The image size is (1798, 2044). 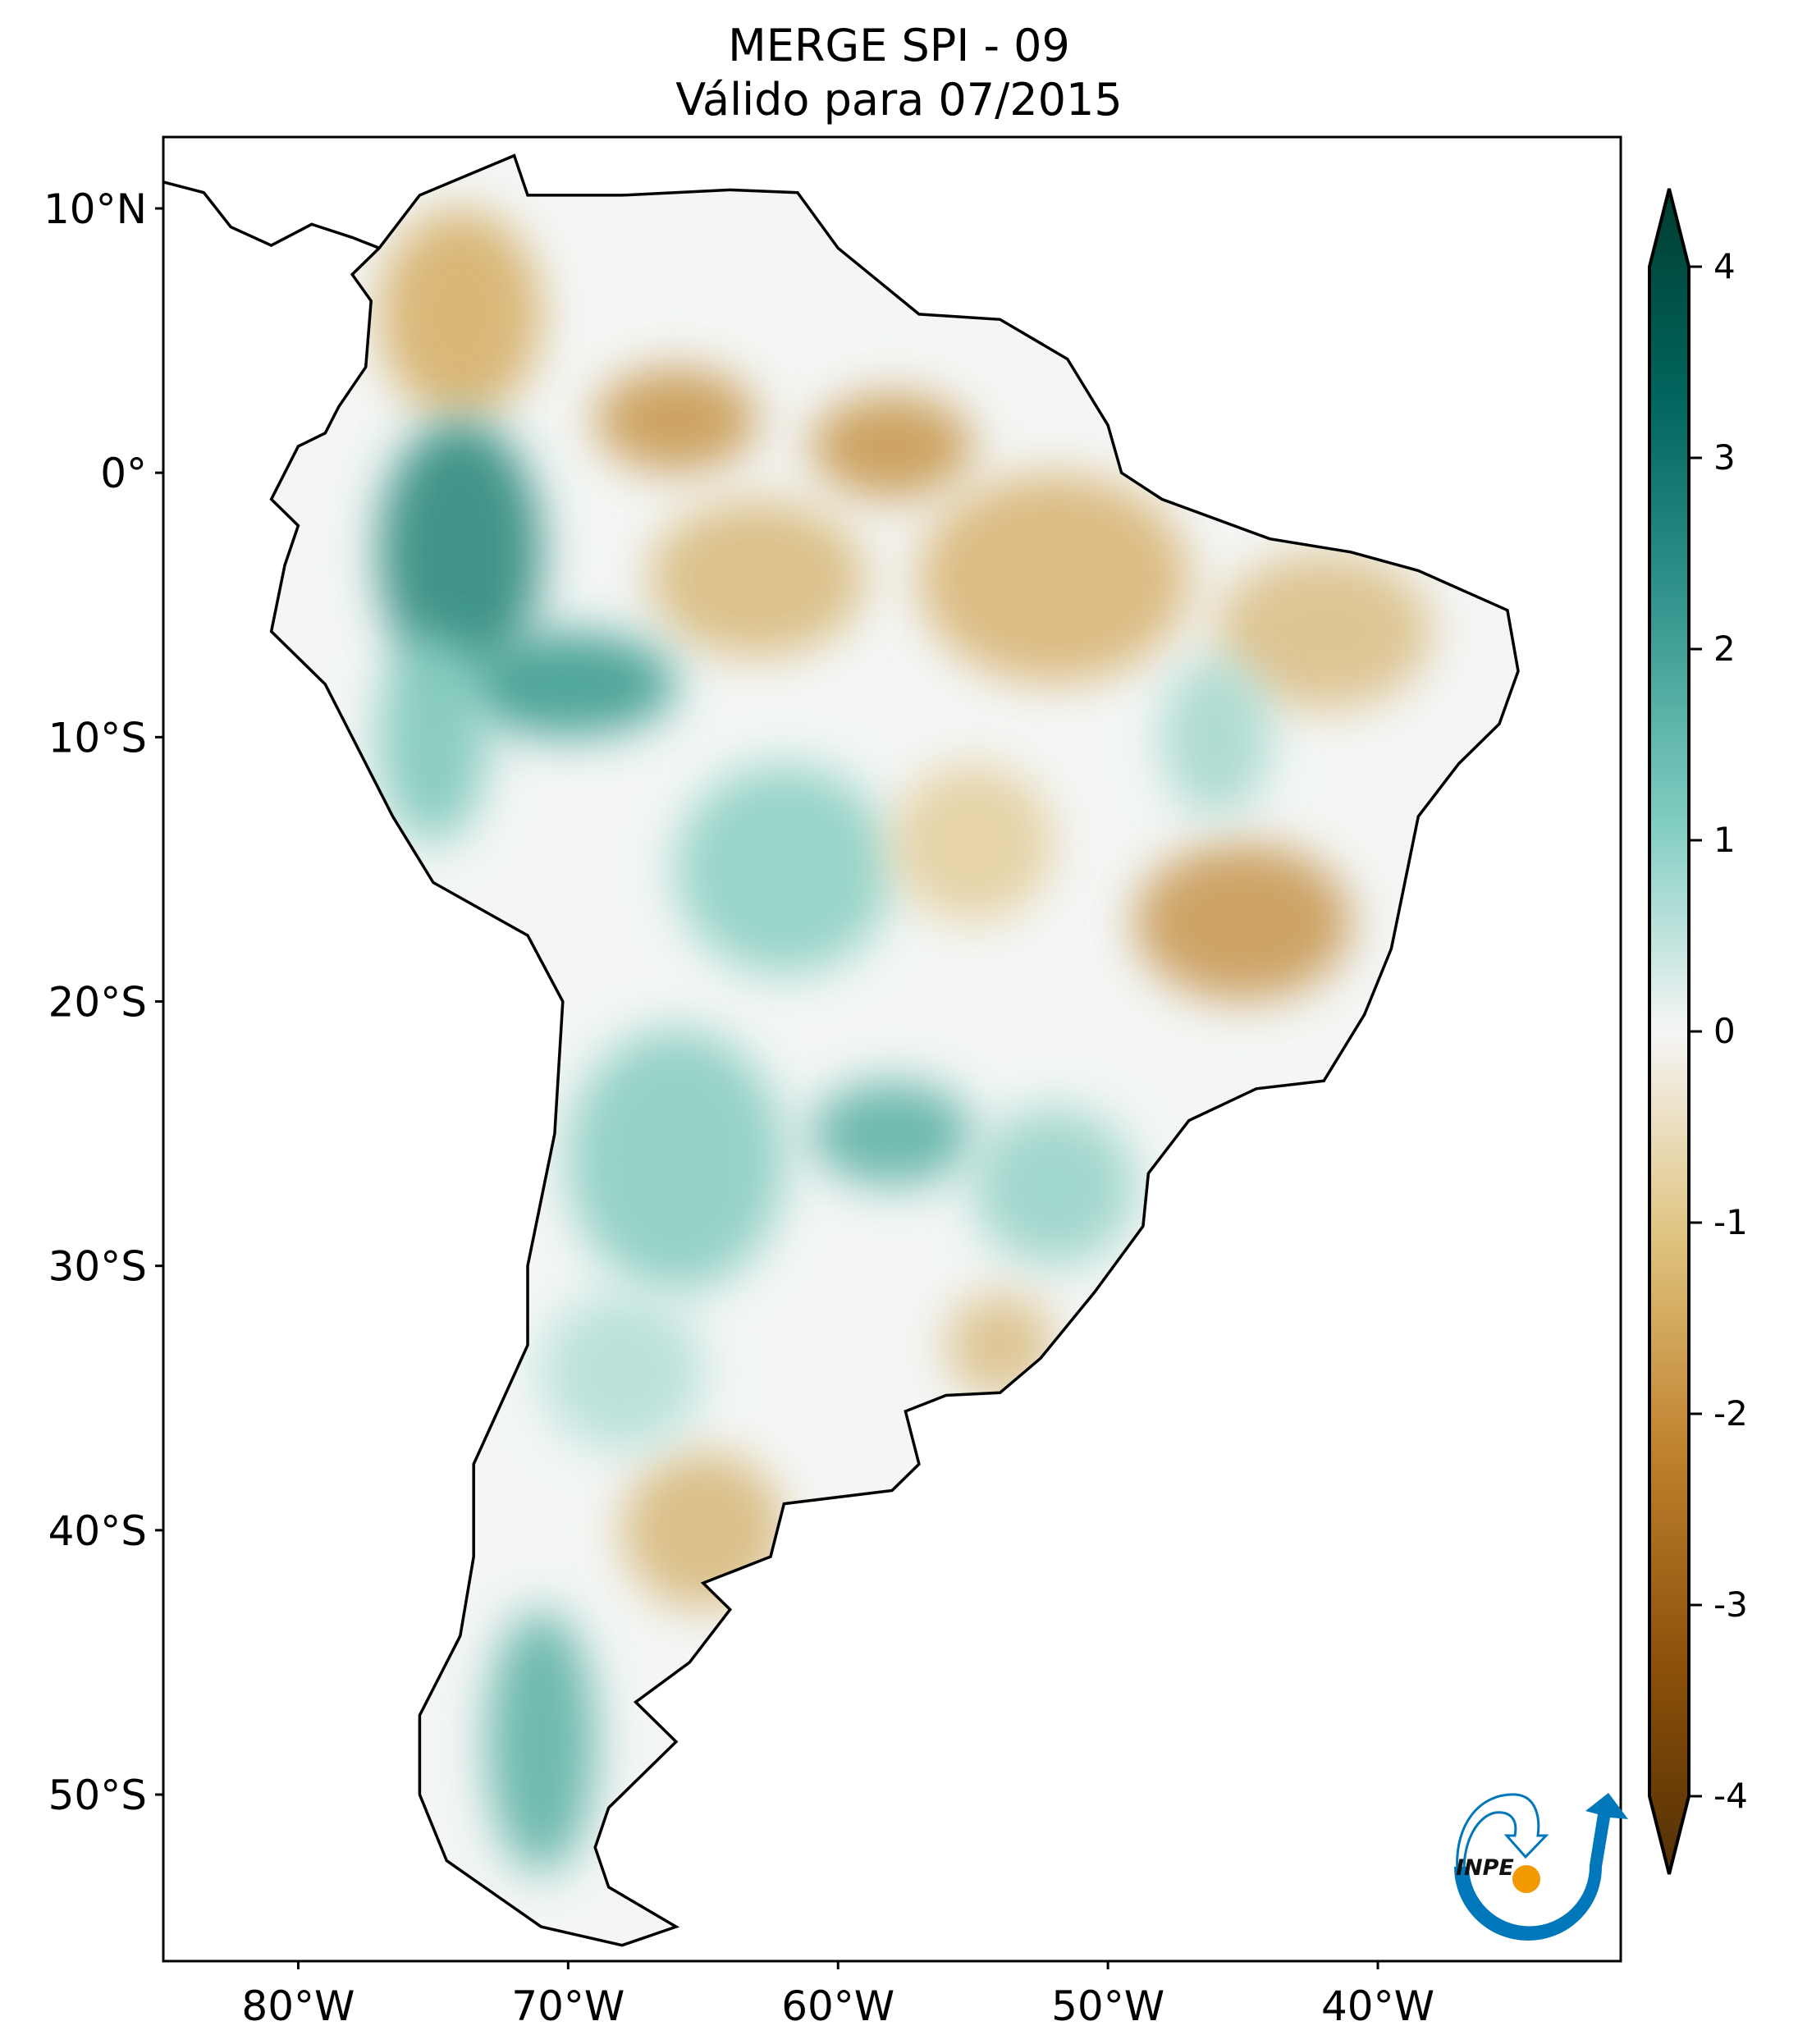 What do you see at coordinates (1377, 2006) in the screenshot?
I see `lon-tick-label: 40°W` at bounding box center [1377, 2006].